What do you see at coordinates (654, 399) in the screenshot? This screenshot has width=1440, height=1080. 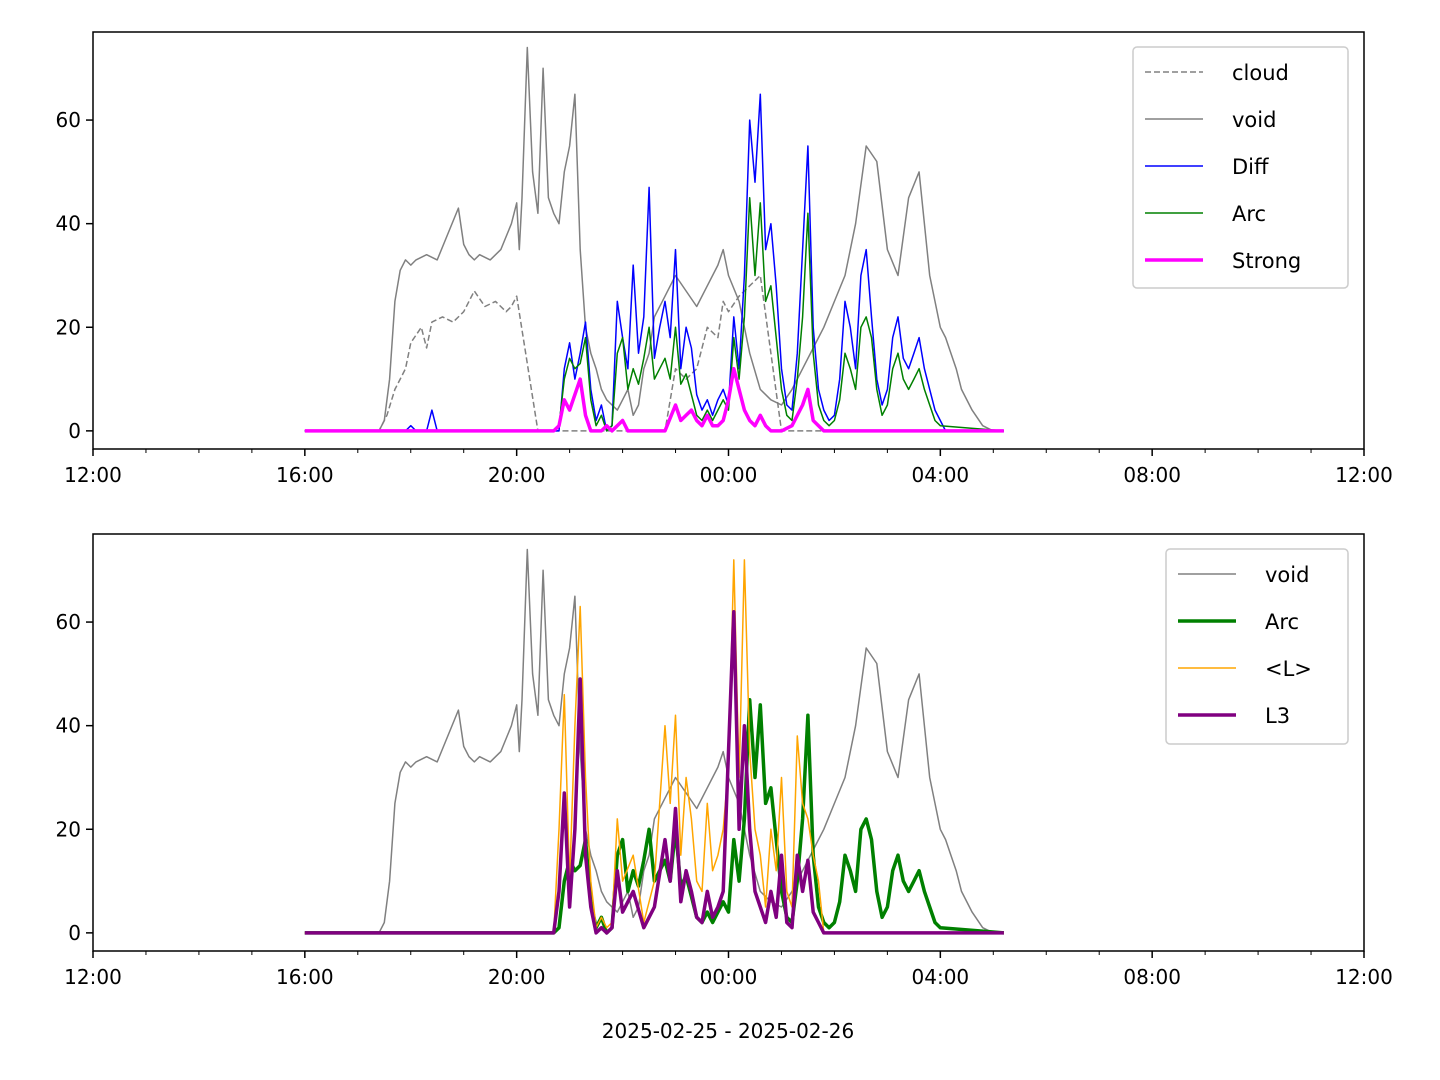 I see `series-line-Strong` at bounding box center [654, 399].